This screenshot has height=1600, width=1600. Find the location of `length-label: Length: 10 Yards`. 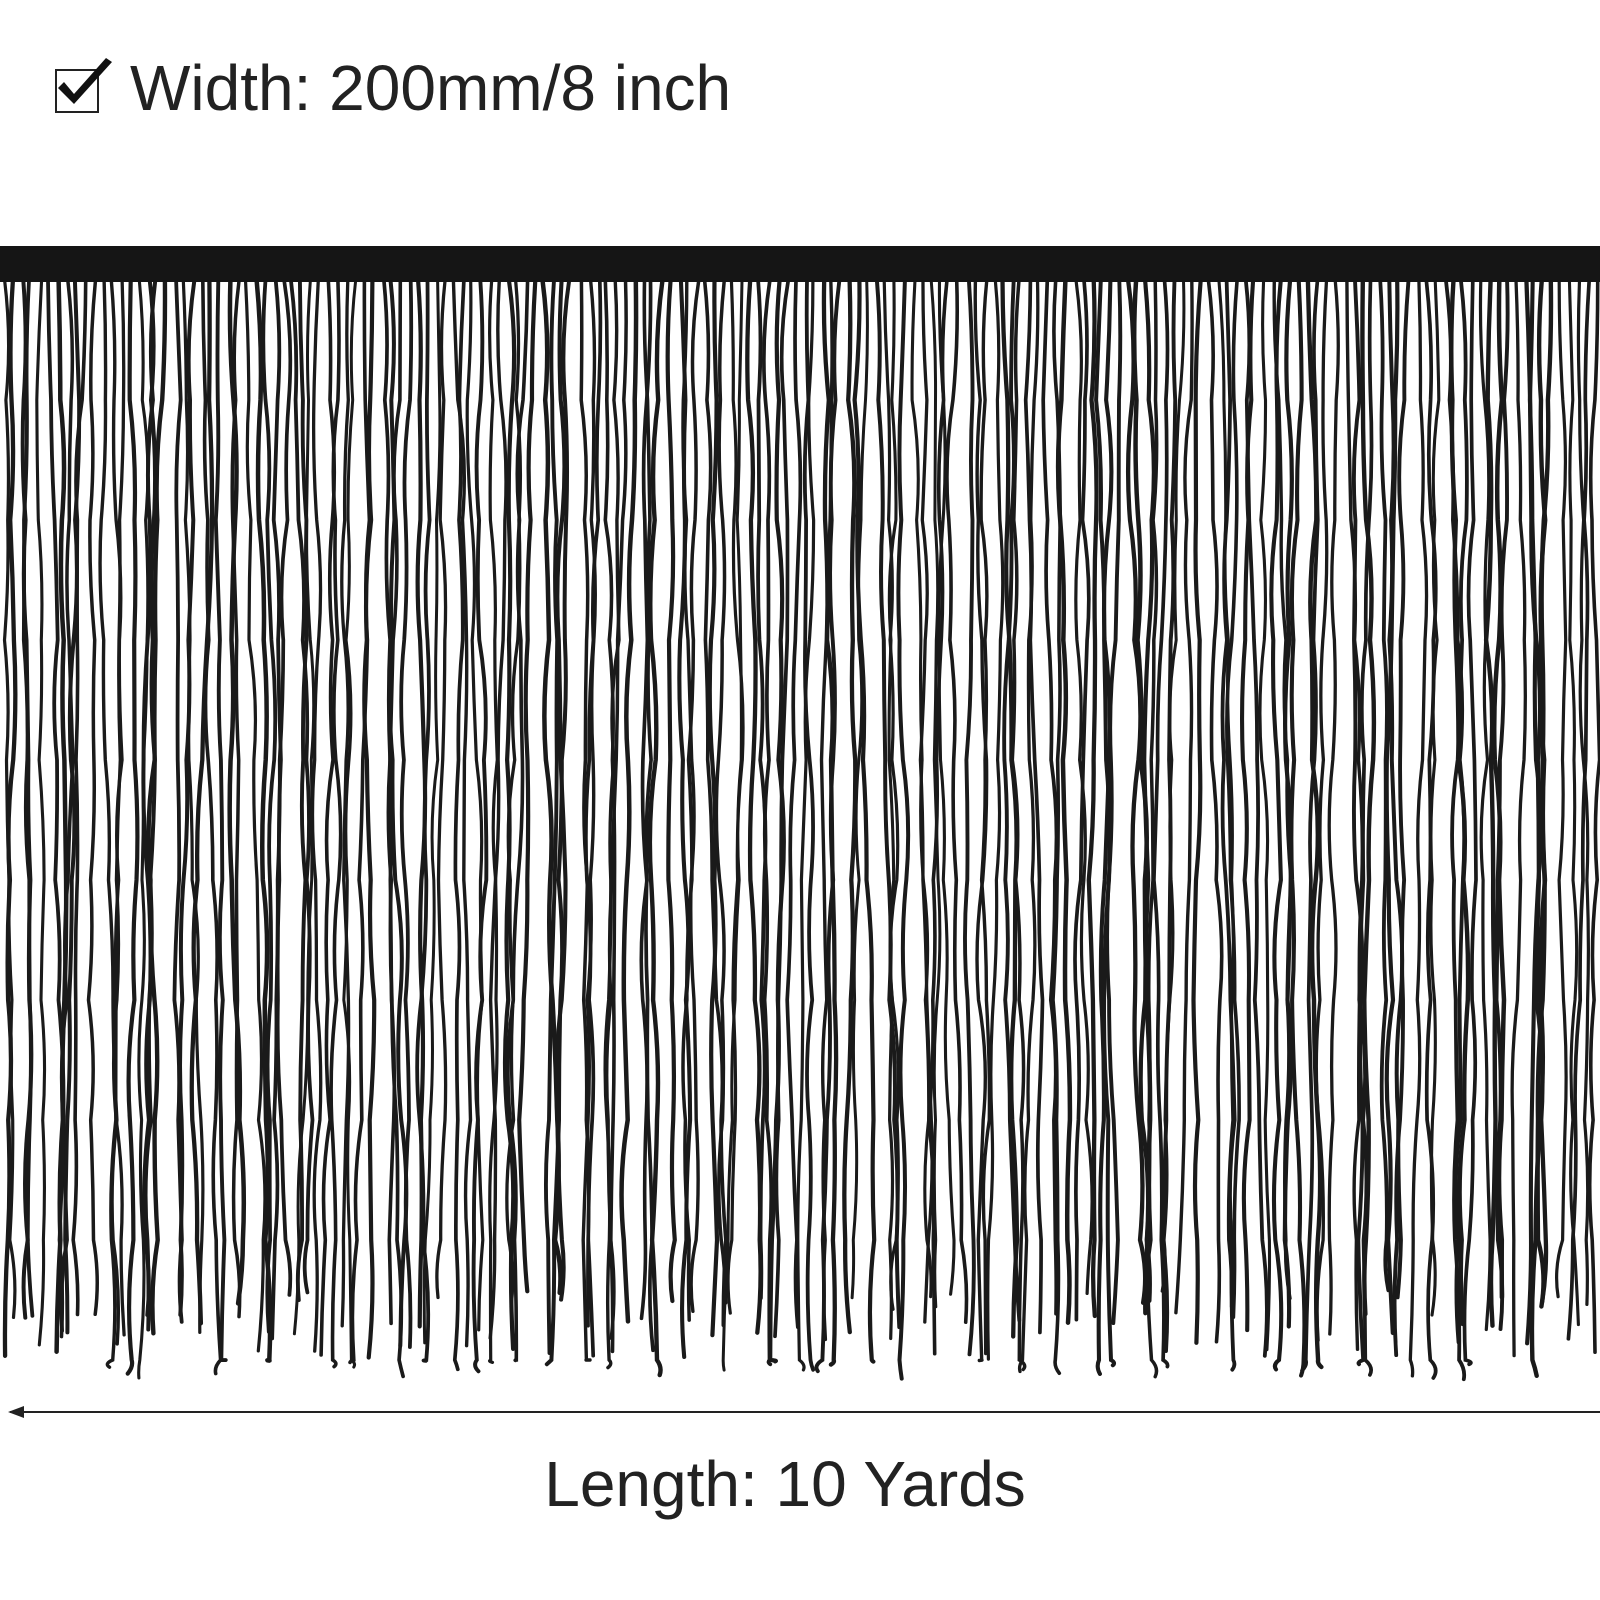

length-label: Length: 10 Yards is located at coordinates (785, 1484).